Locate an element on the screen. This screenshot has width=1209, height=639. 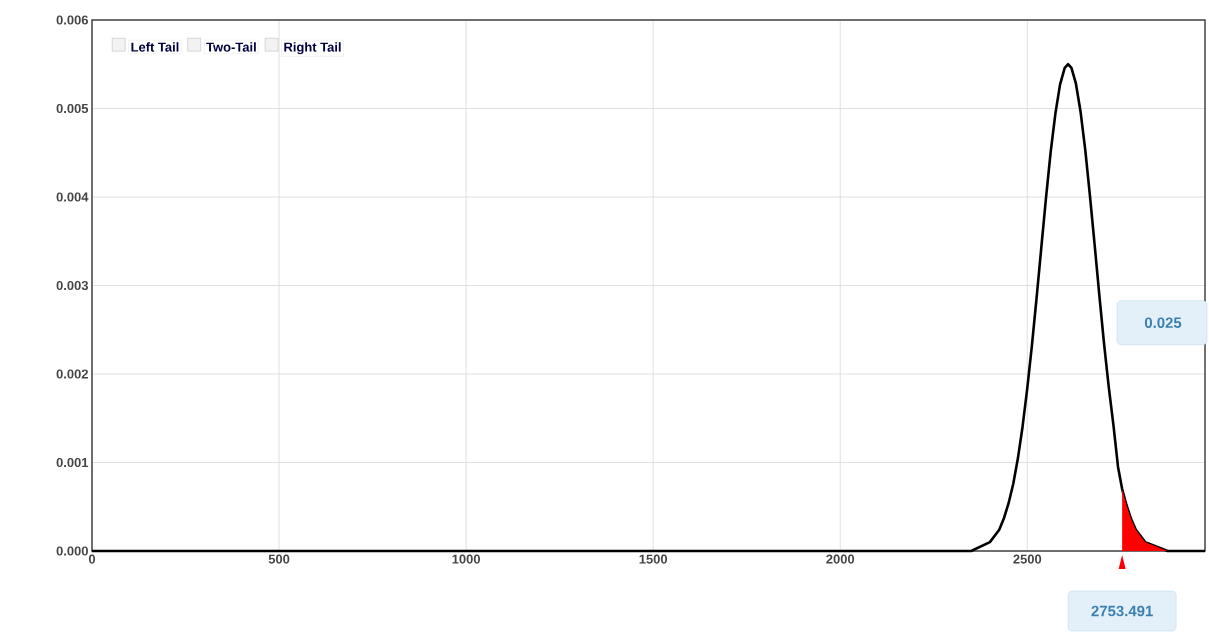
x-tick-label: 500 is located at coordinates (279, 559).